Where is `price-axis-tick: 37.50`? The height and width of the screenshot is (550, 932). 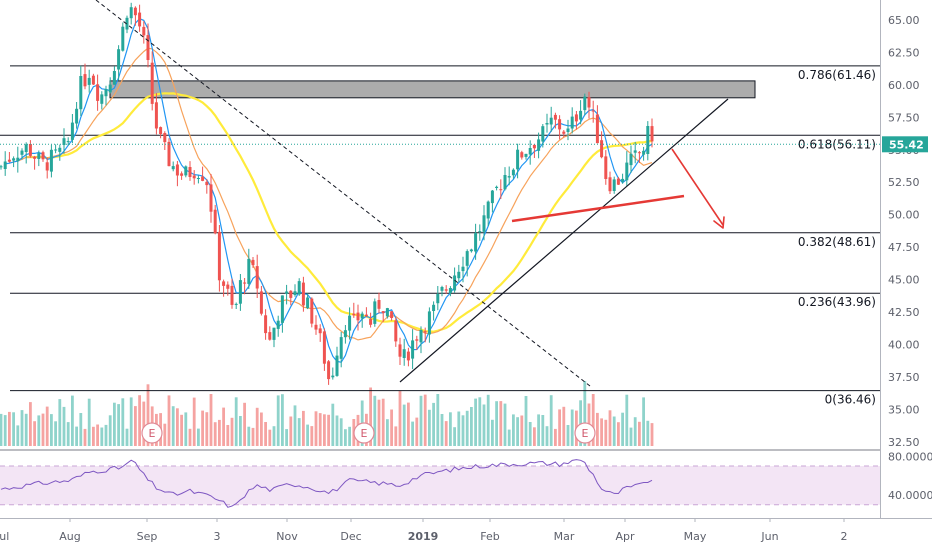
price-axis-tick: 37.50 is located at coordinates (904, 377).